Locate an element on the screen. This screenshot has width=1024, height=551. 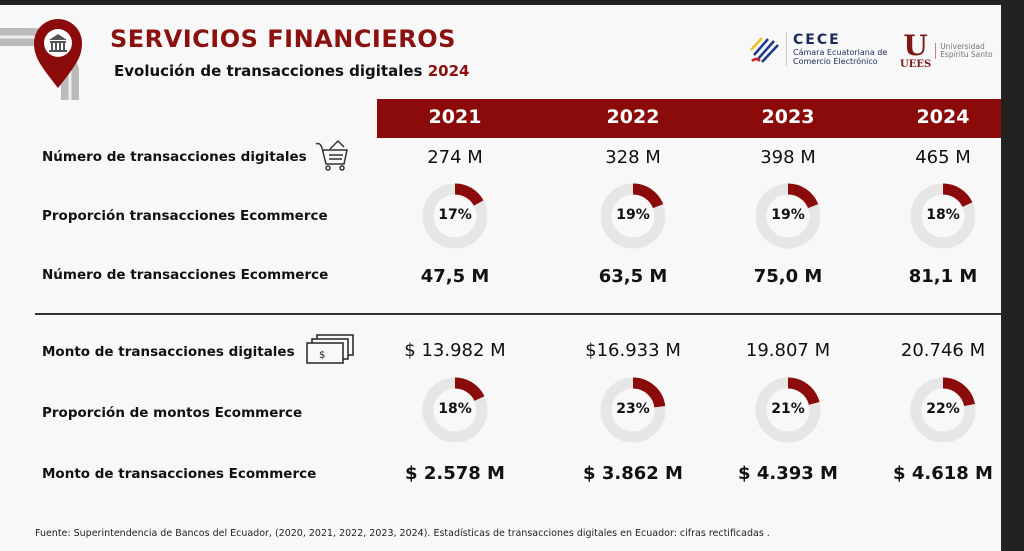
money-bills-icon: $ is located at coordinates (330, 349).